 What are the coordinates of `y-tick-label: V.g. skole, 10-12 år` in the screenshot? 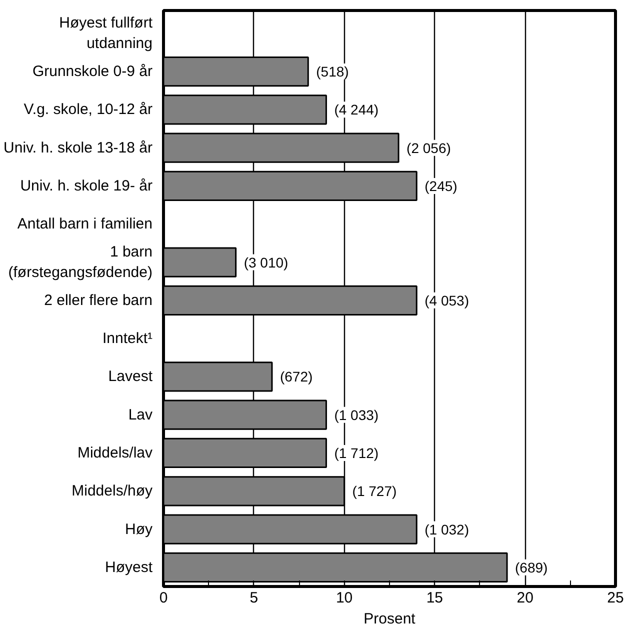 It's located at (88, 109).